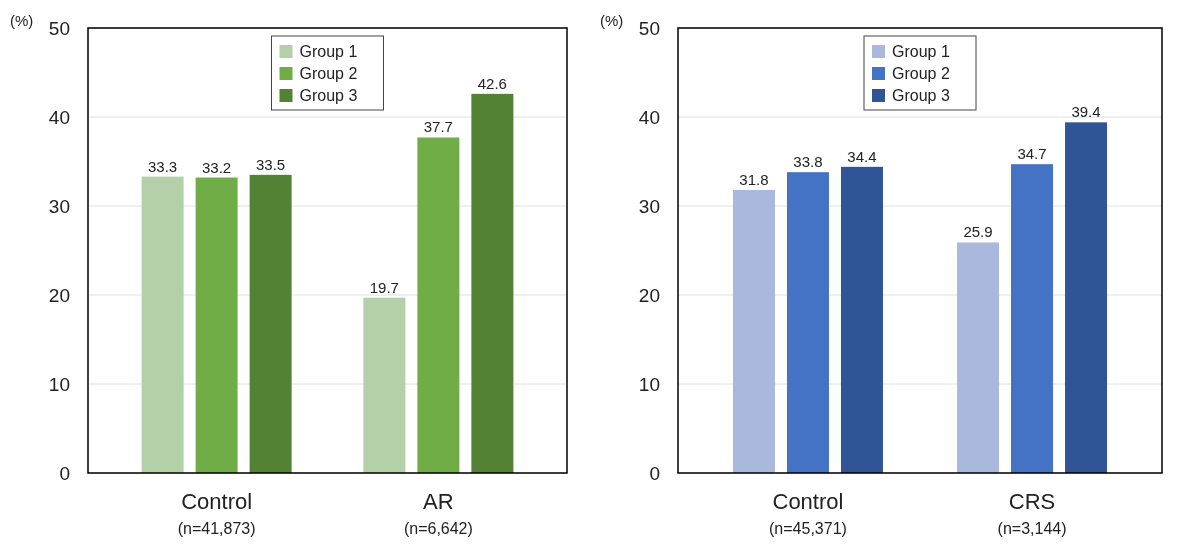  What do you see at coordinates (438, 127) in the screenshot?
I see `data-label: 37.7` at bounding box center [438, 127].